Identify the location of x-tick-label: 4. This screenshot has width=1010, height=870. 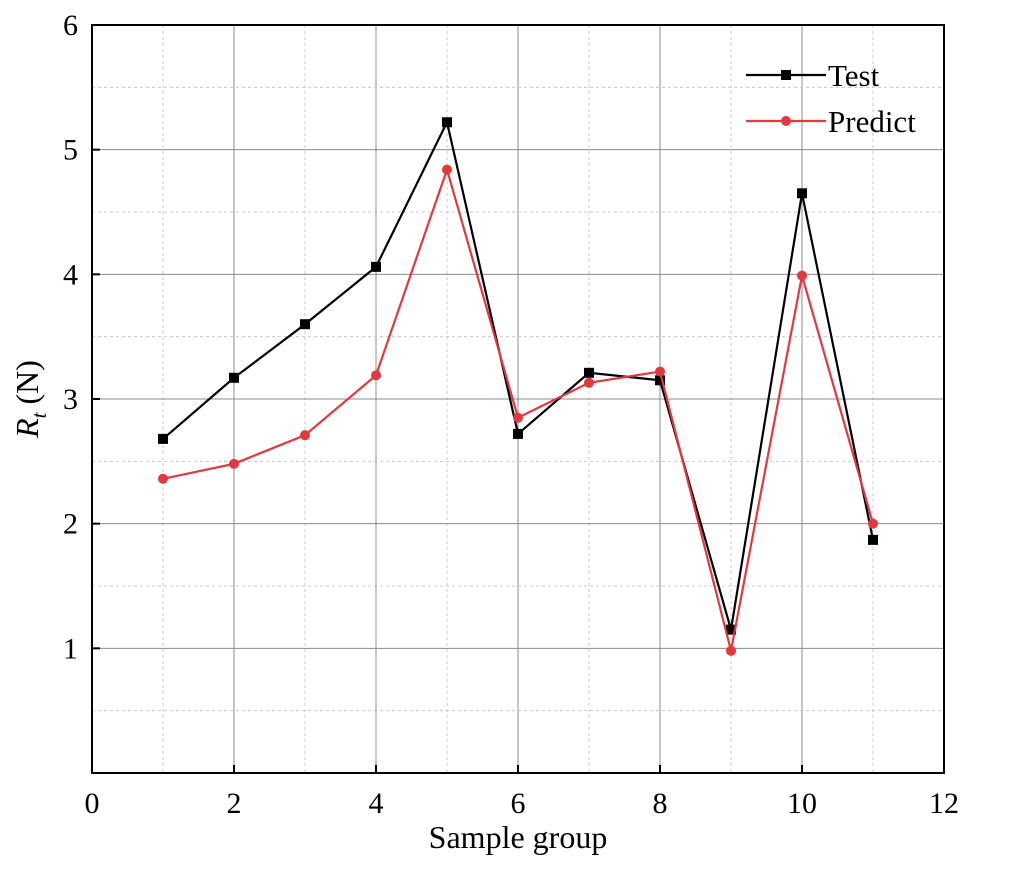
(376, 803).